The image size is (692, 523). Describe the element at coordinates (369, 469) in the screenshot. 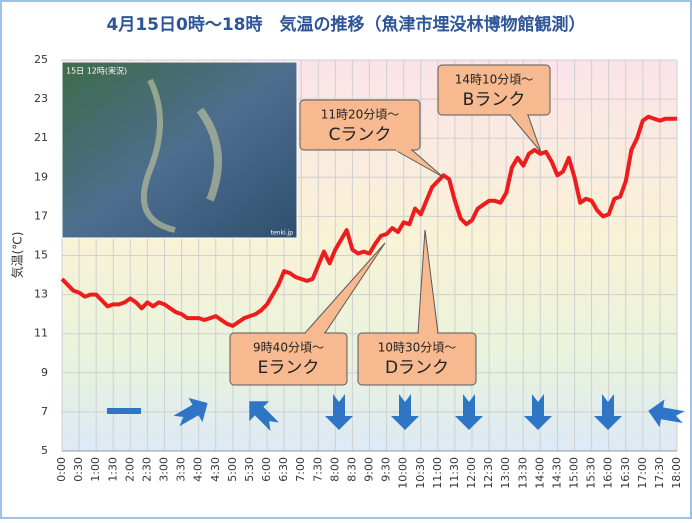

I see `x-tick-label: 9:00` at that location.